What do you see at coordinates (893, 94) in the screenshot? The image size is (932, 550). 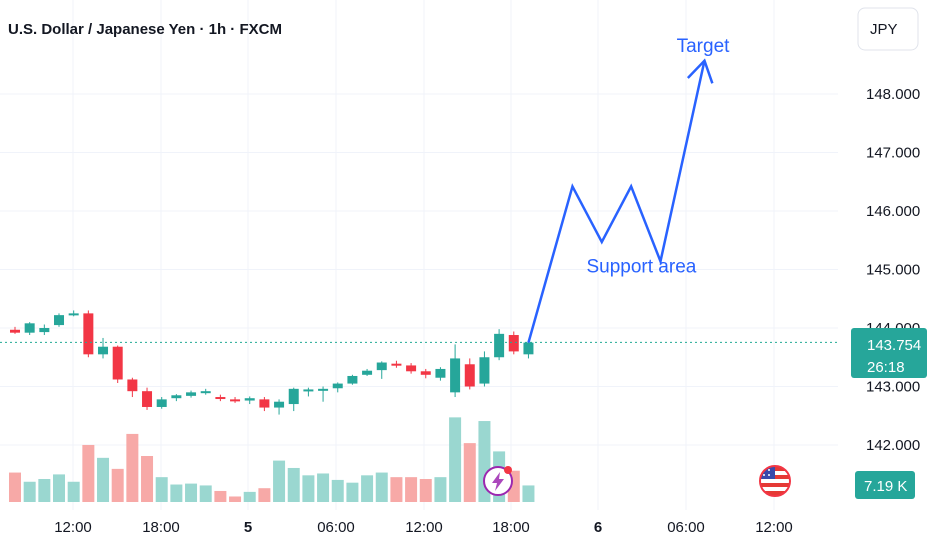 I see `price-tick-label: 148.000` at bounding box center [893, 94].